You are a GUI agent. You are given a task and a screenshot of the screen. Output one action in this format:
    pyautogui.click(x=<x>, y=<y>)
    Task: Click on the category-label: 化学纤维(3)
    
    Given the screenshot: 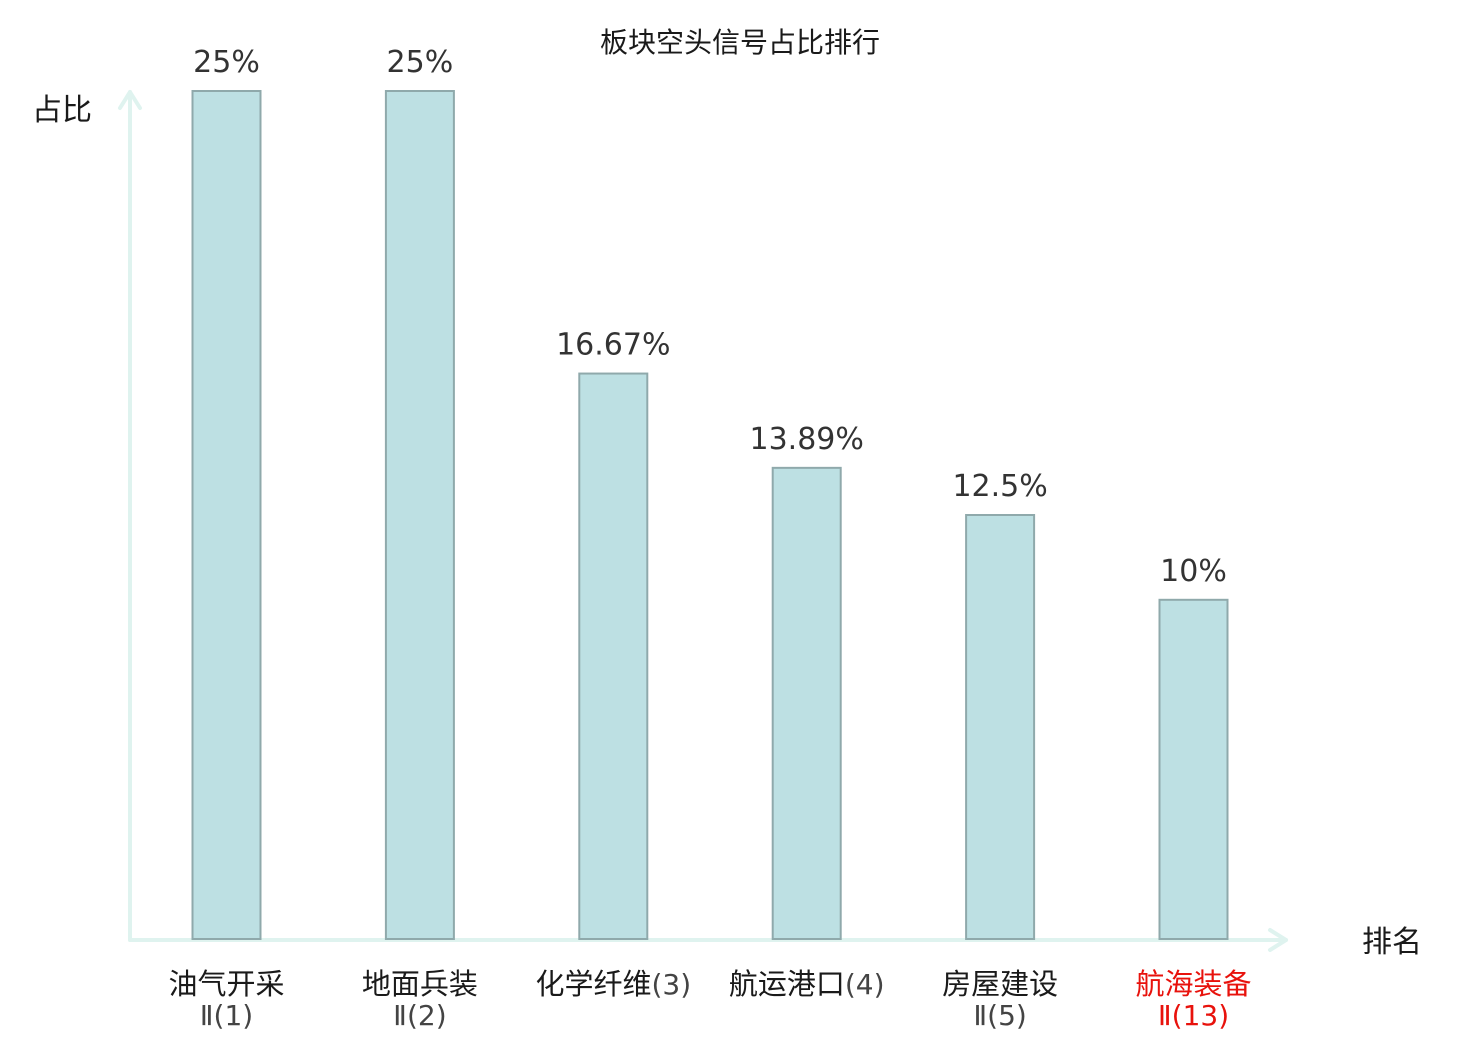 What is the action you would take?
    pyautogui.click(x=613, y=984)
    